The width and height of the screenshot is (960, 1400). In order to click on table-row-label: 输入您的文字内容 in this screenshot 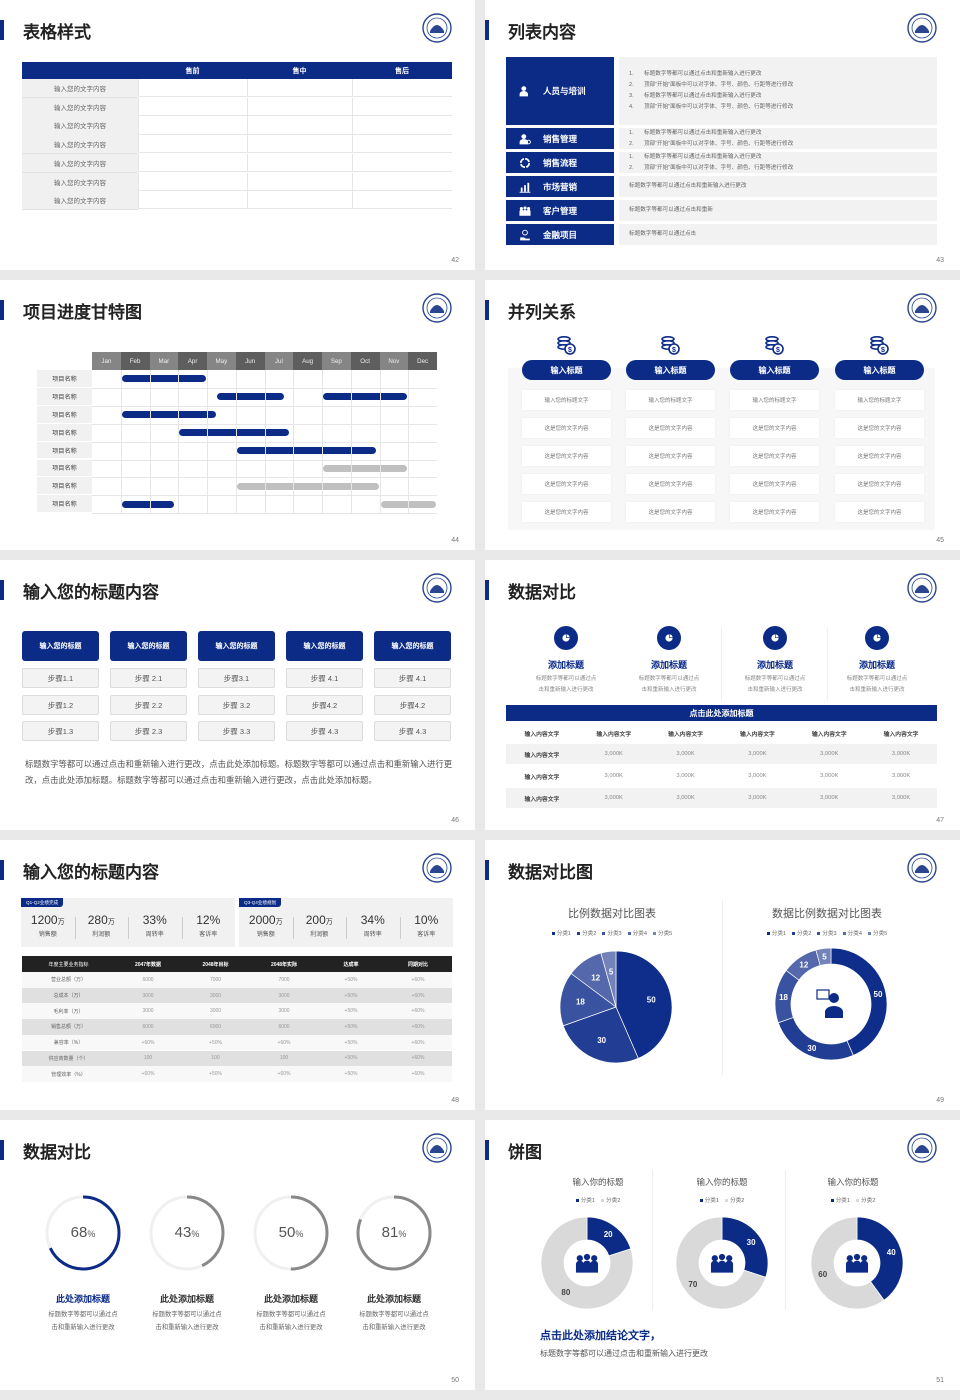, I will do `click(80, 126)`.